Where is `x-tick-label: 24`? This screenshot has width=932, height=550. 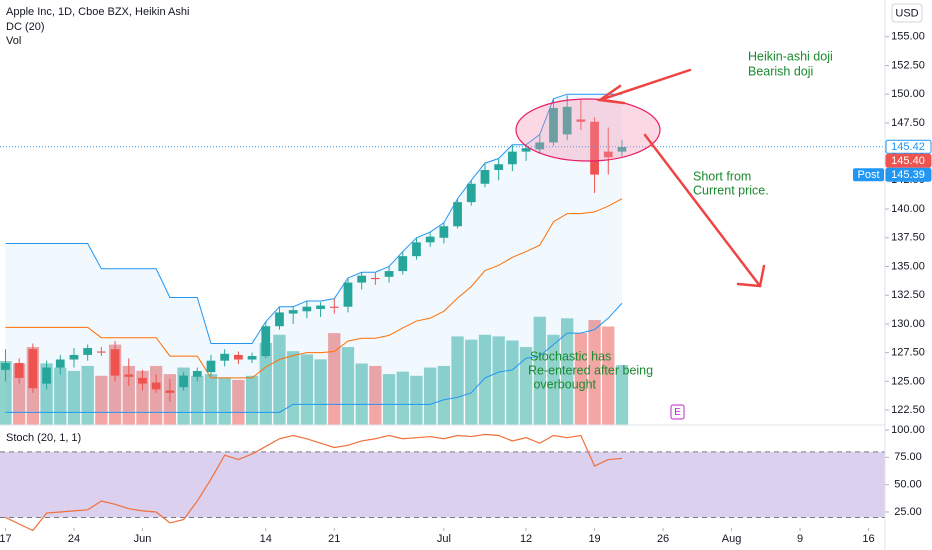
x-tick-label: 24 is located at coordinates (74, 539).